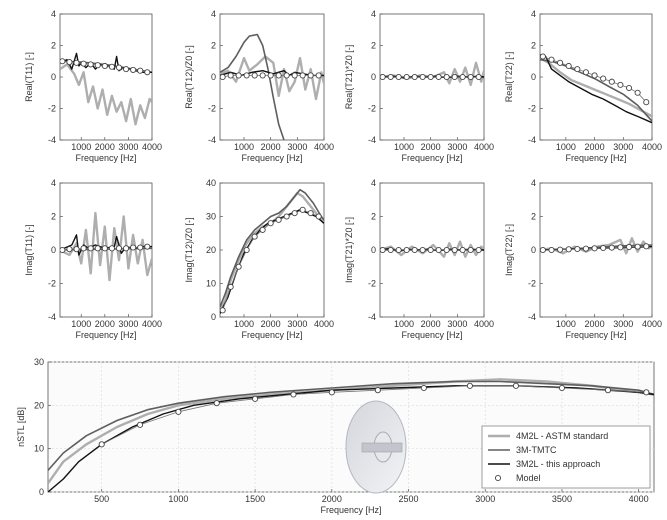  What do you see at coordinates (409, 499) in the screenshot?
I see `x-tick-label: 2500` at bounding box center [409, 499].